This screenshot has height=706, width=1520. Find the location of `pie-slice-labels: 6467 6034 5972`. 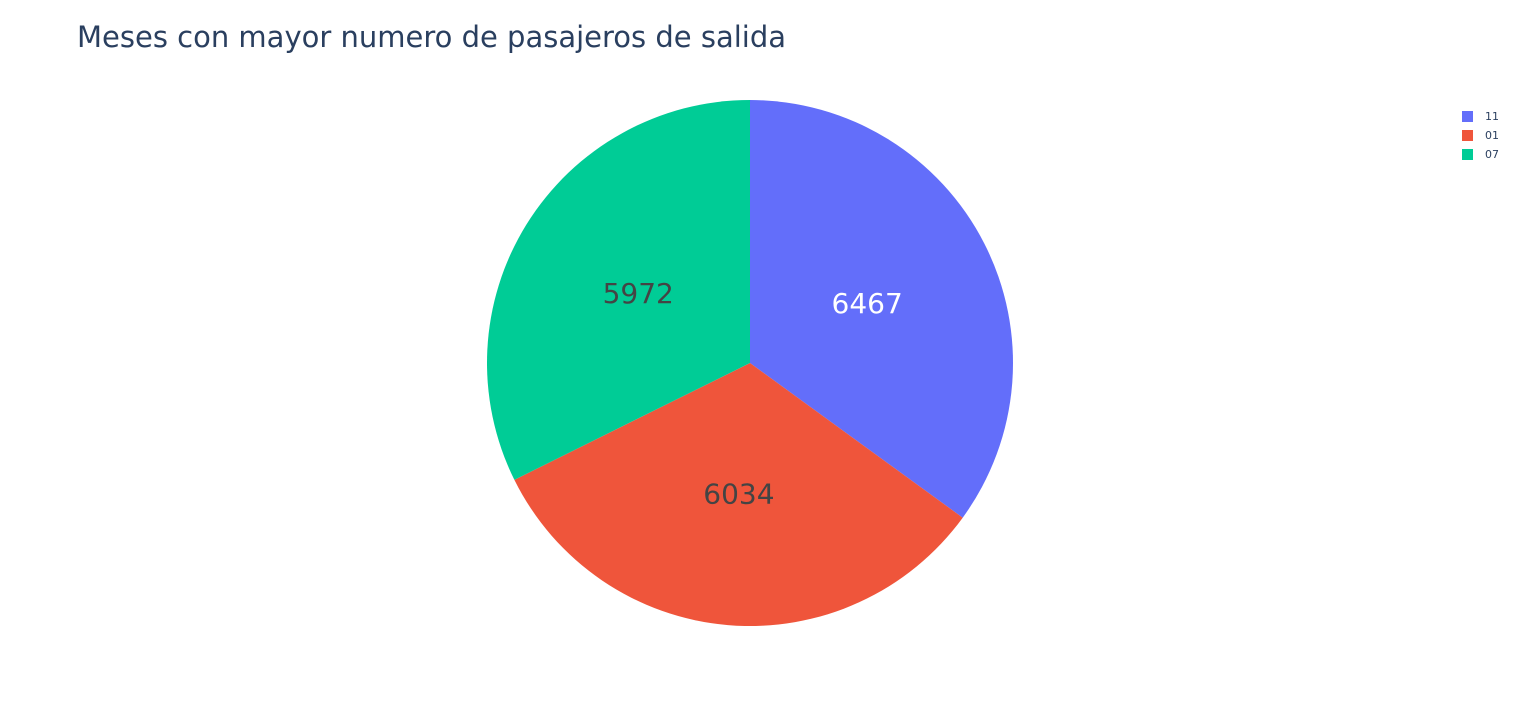

pie-slice-labels: 6467 6034 5972 is located at coordinates (753, 393).